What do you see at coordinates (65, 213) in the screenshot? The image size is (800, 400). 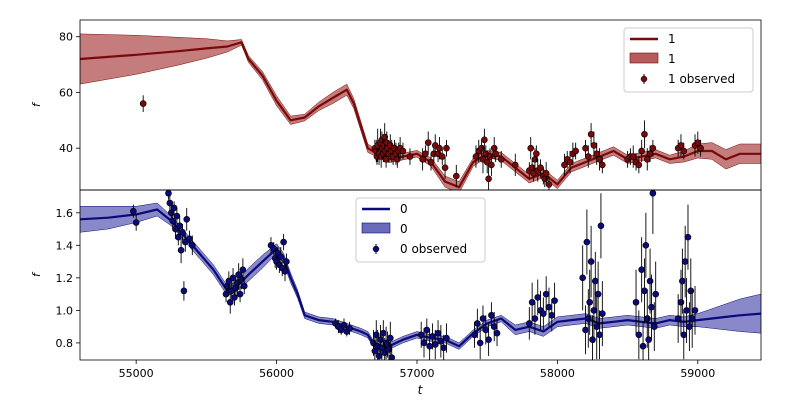 I see `bottom-ytick-label: 1.6` at bounding box center [65, 213].